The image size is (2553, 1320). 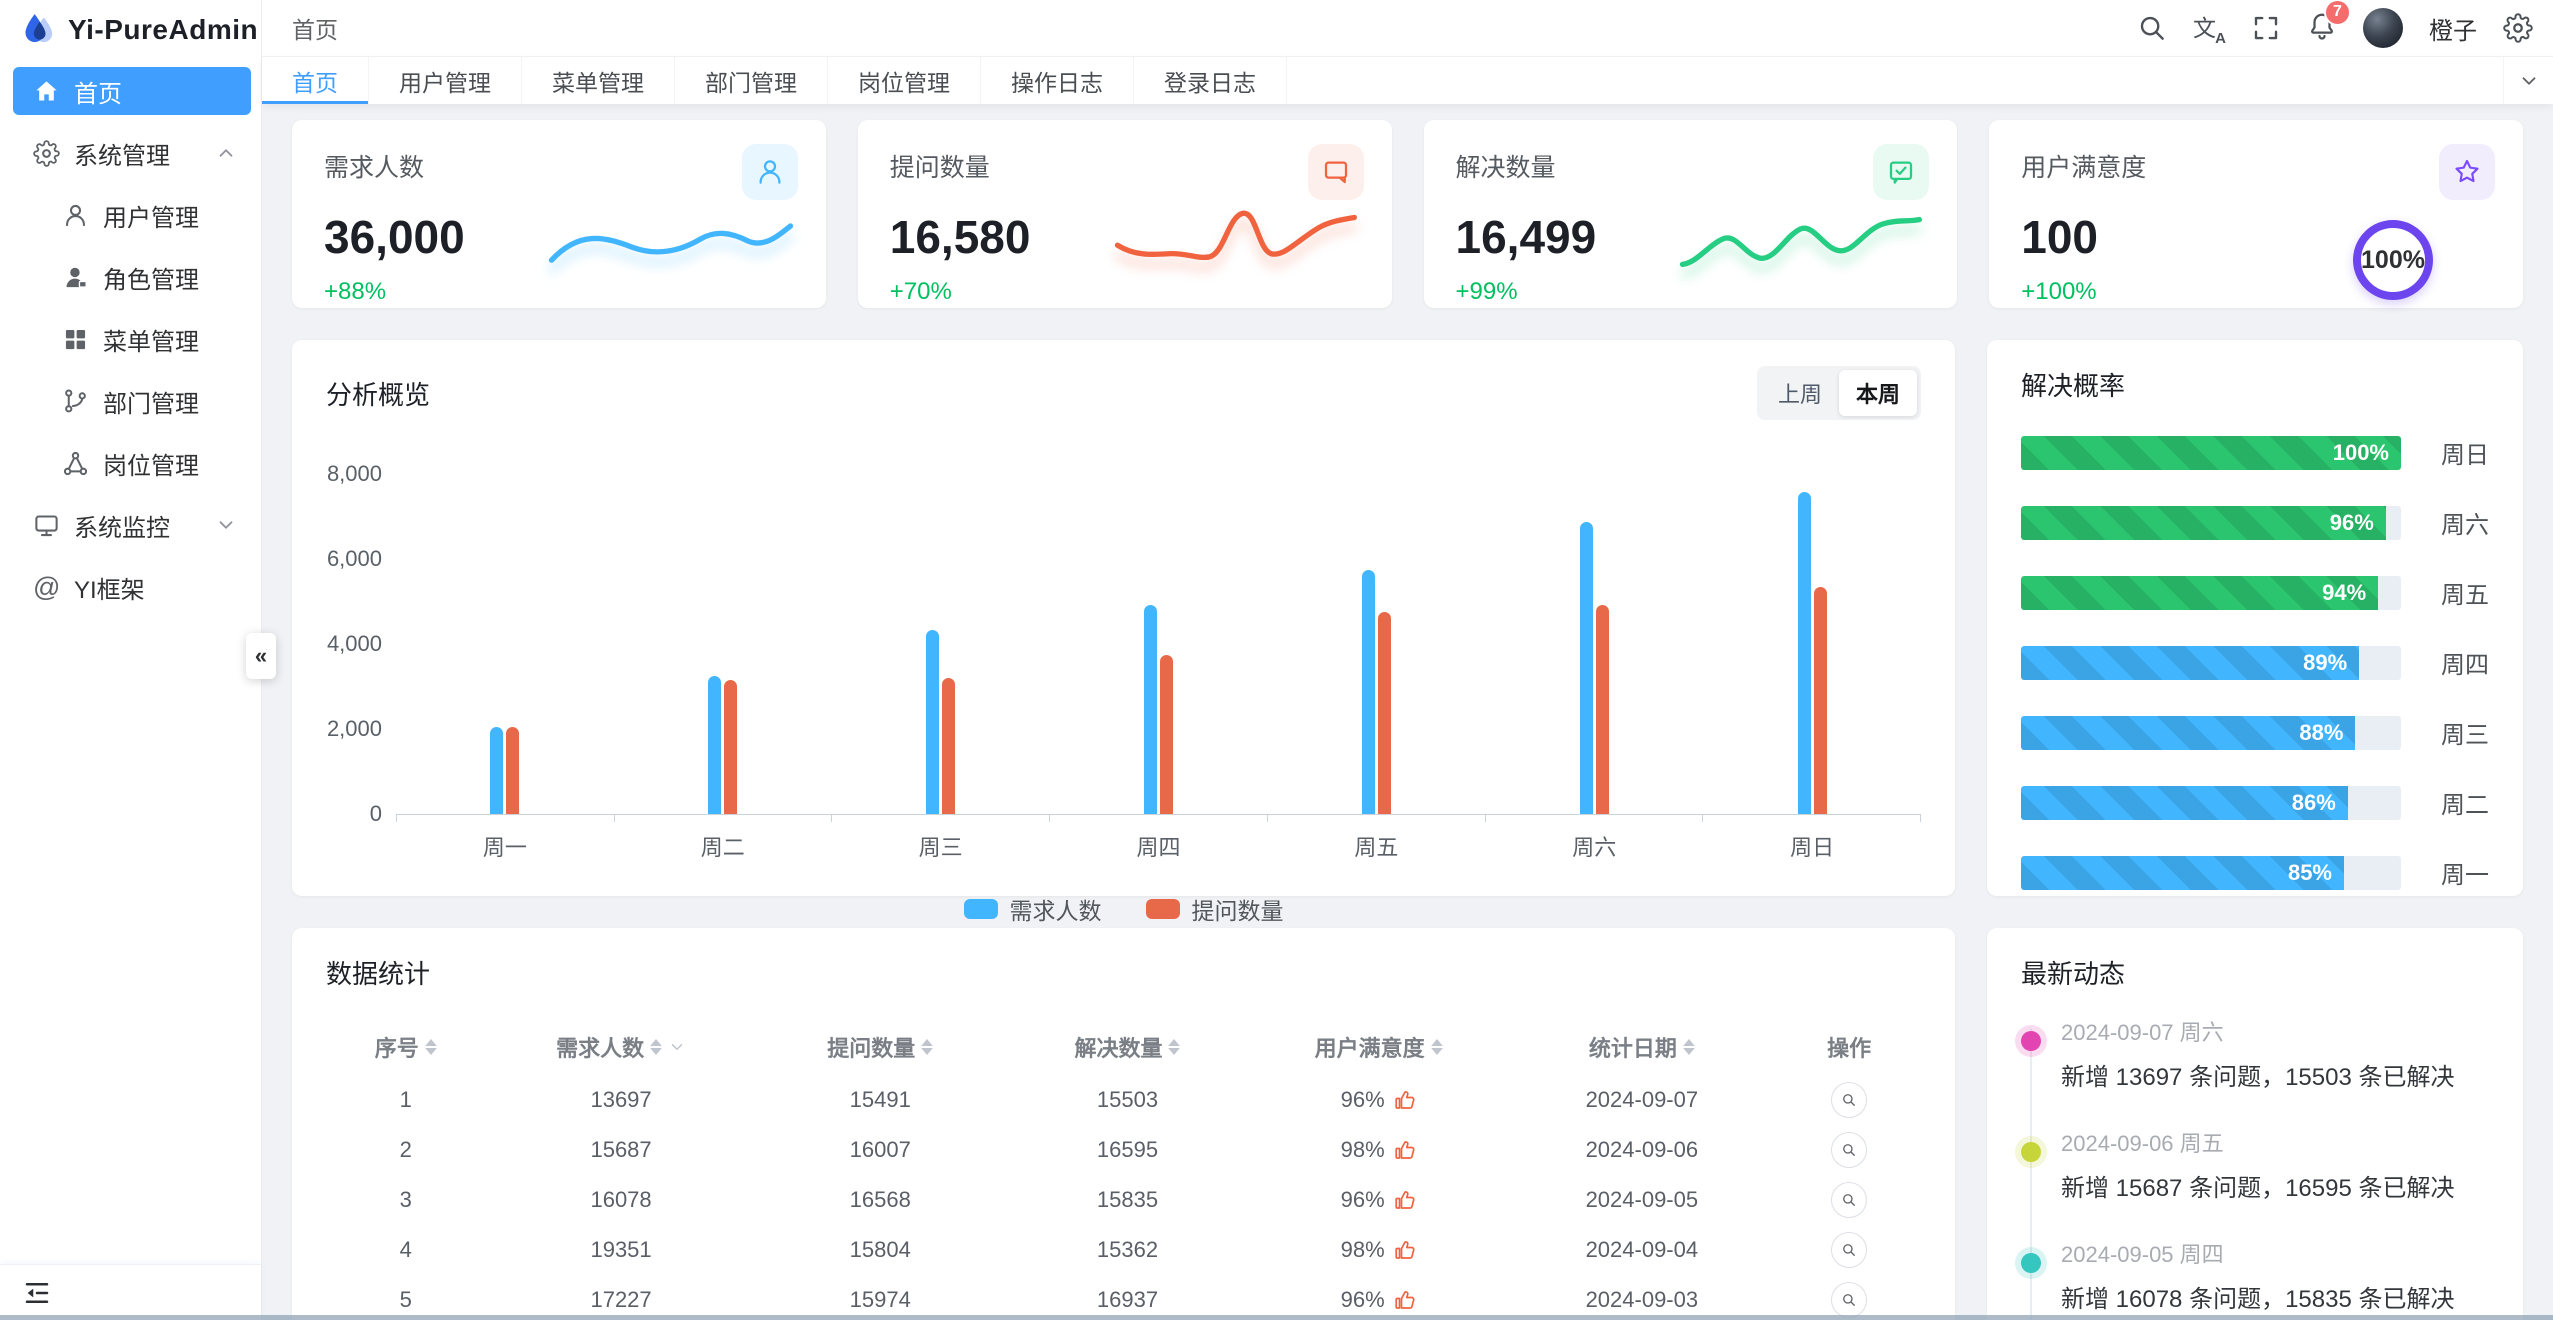 What do you see at coordinates (880, 1047) in the screenshot?
I see `column-header-questions: 提问数量` at bounding box center [880, 1047].